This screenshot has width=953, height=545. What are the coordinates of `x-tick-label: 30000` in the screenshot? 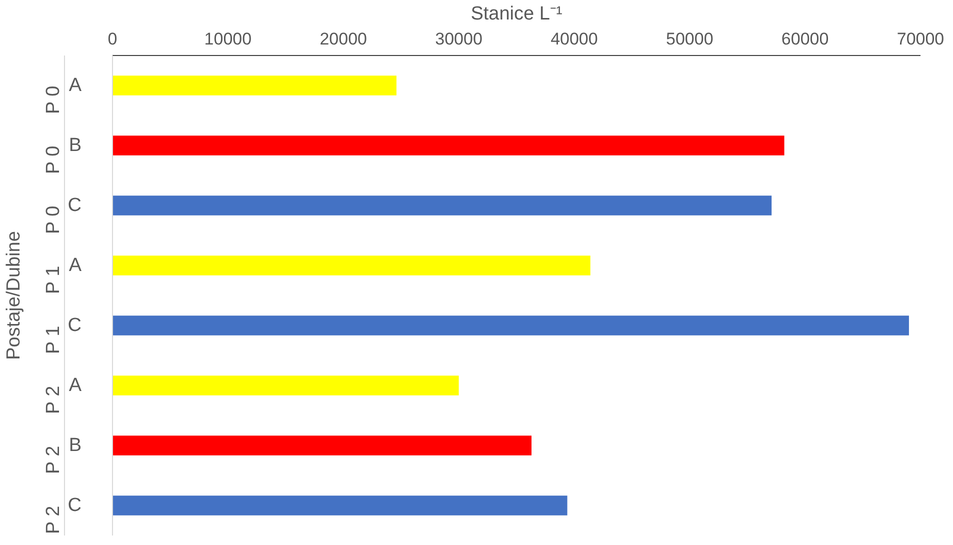 It's located at (458, 39).